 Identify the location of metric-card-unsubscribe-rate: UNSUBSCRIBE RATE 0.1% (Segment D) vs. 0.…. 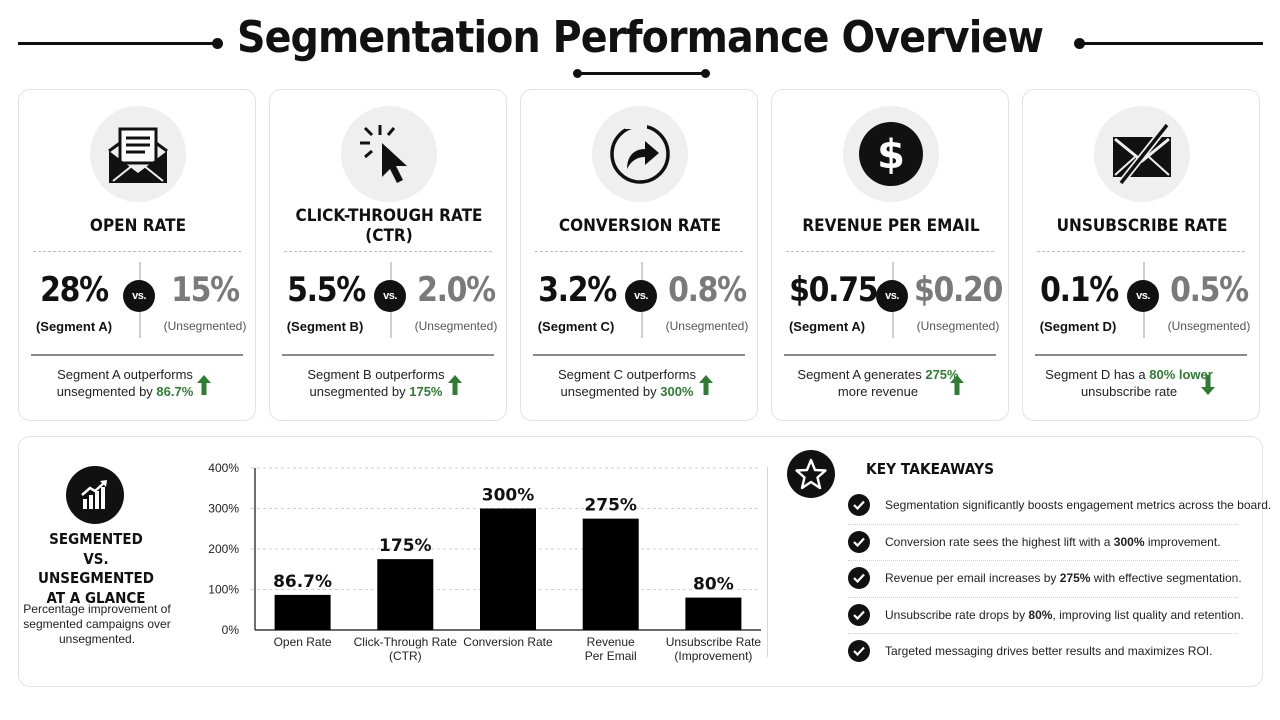
(1141, 255).